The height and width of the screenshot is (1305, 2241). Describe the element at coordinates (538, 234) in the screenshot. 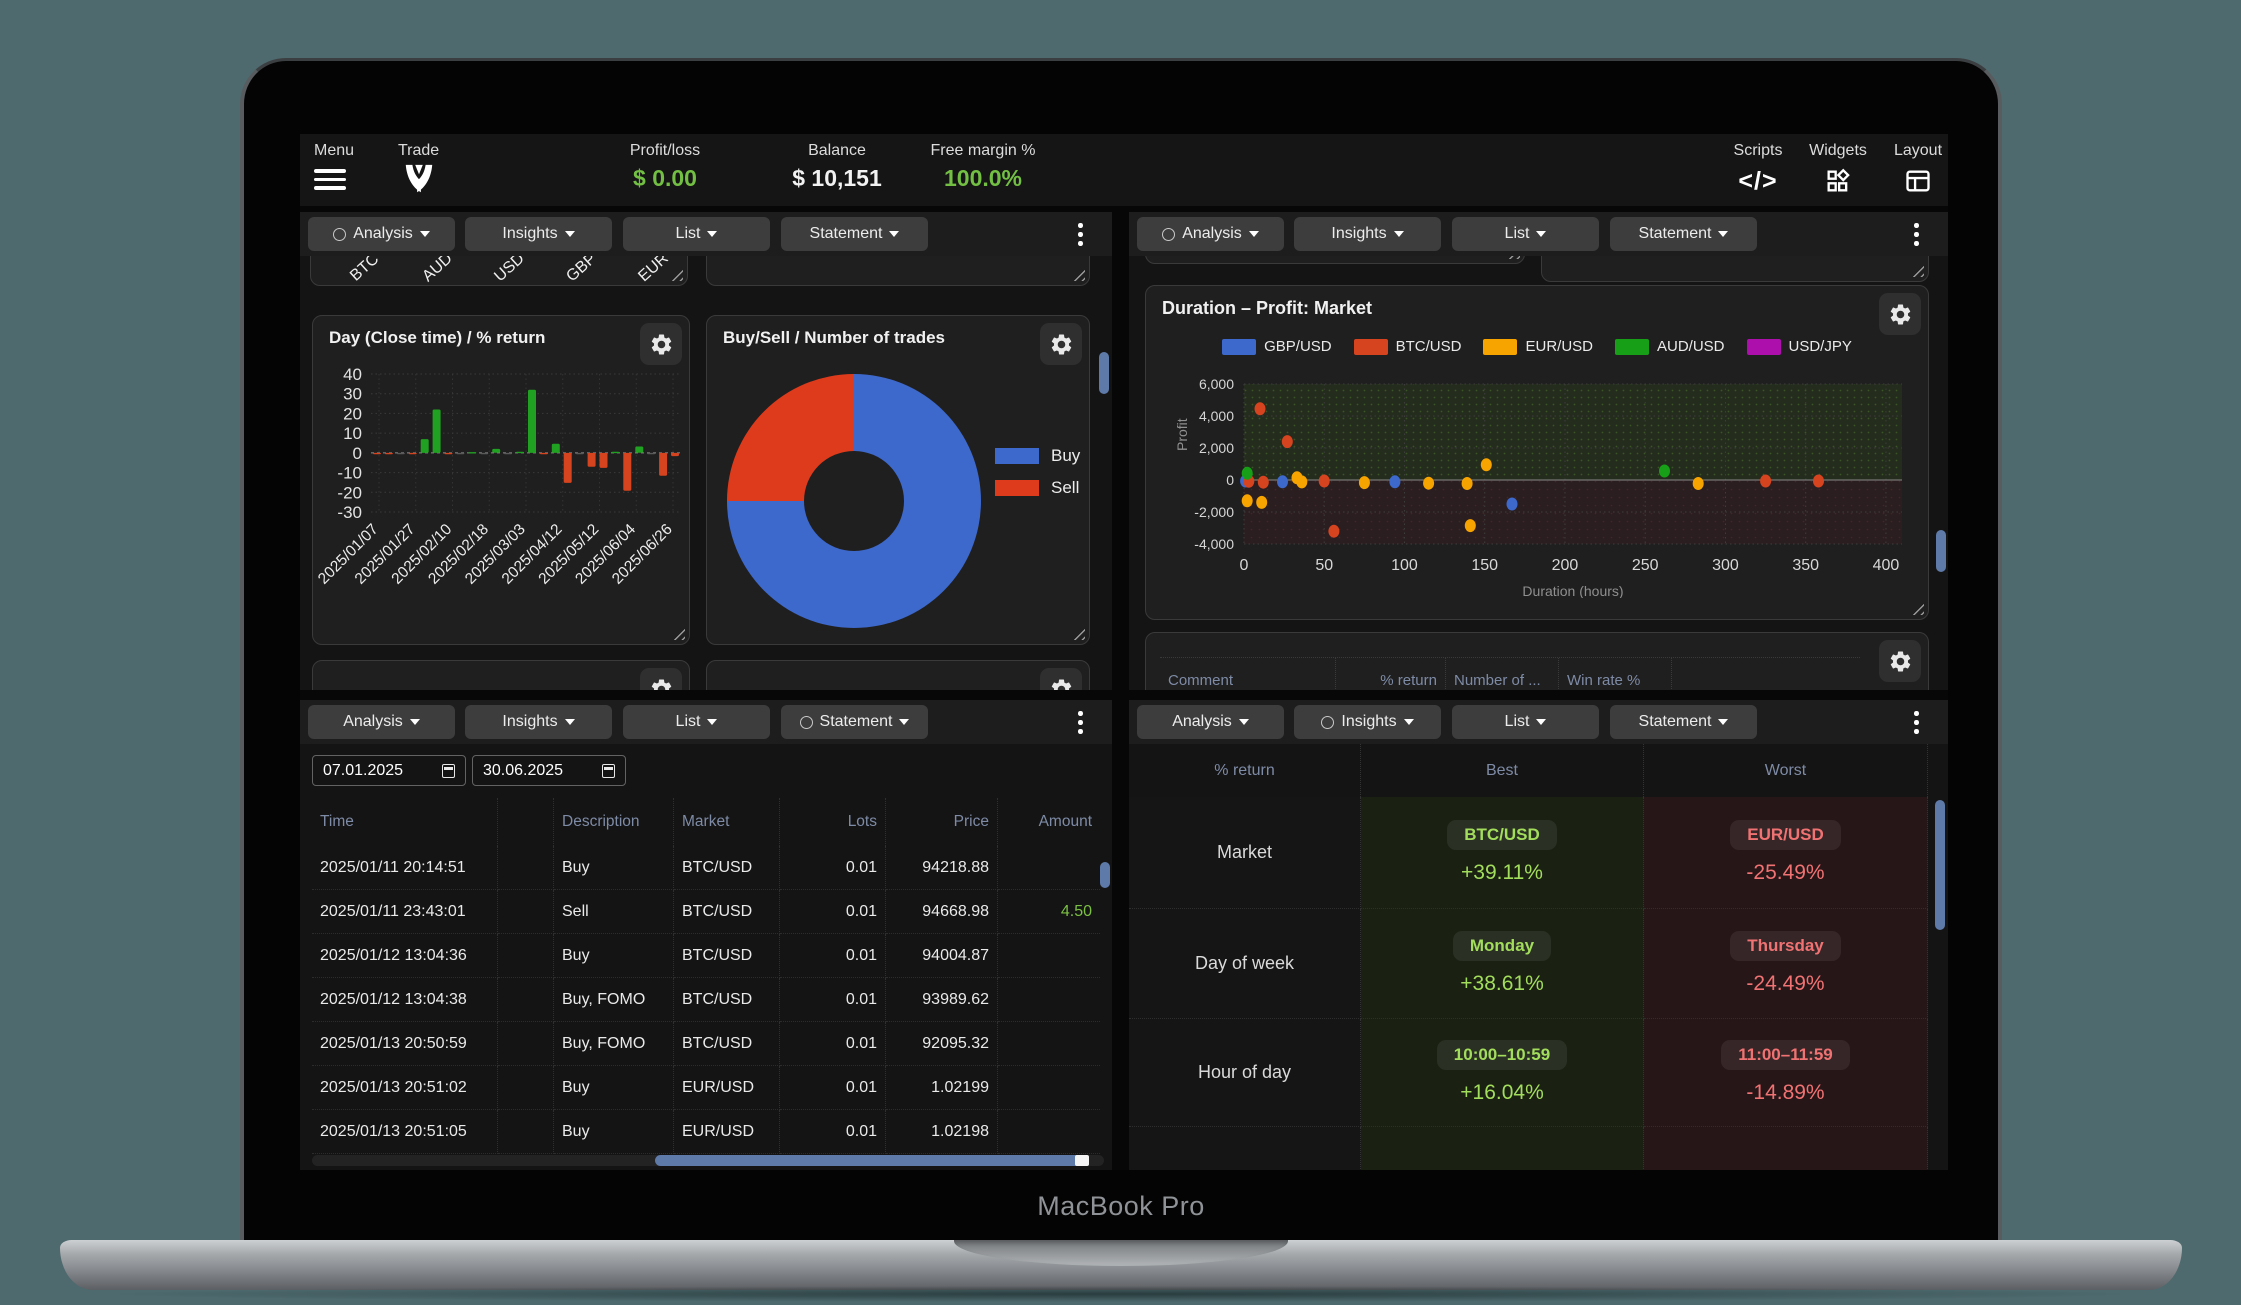

I see `tab-insights-tl: Insights` at that location.